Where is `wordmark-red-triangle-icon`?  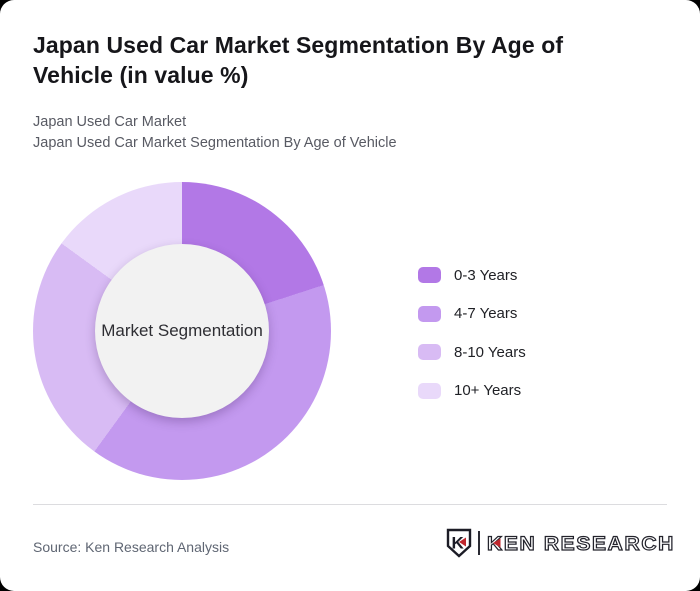 wordmark-red-triangle-icon is located at coordinates (497, 543).